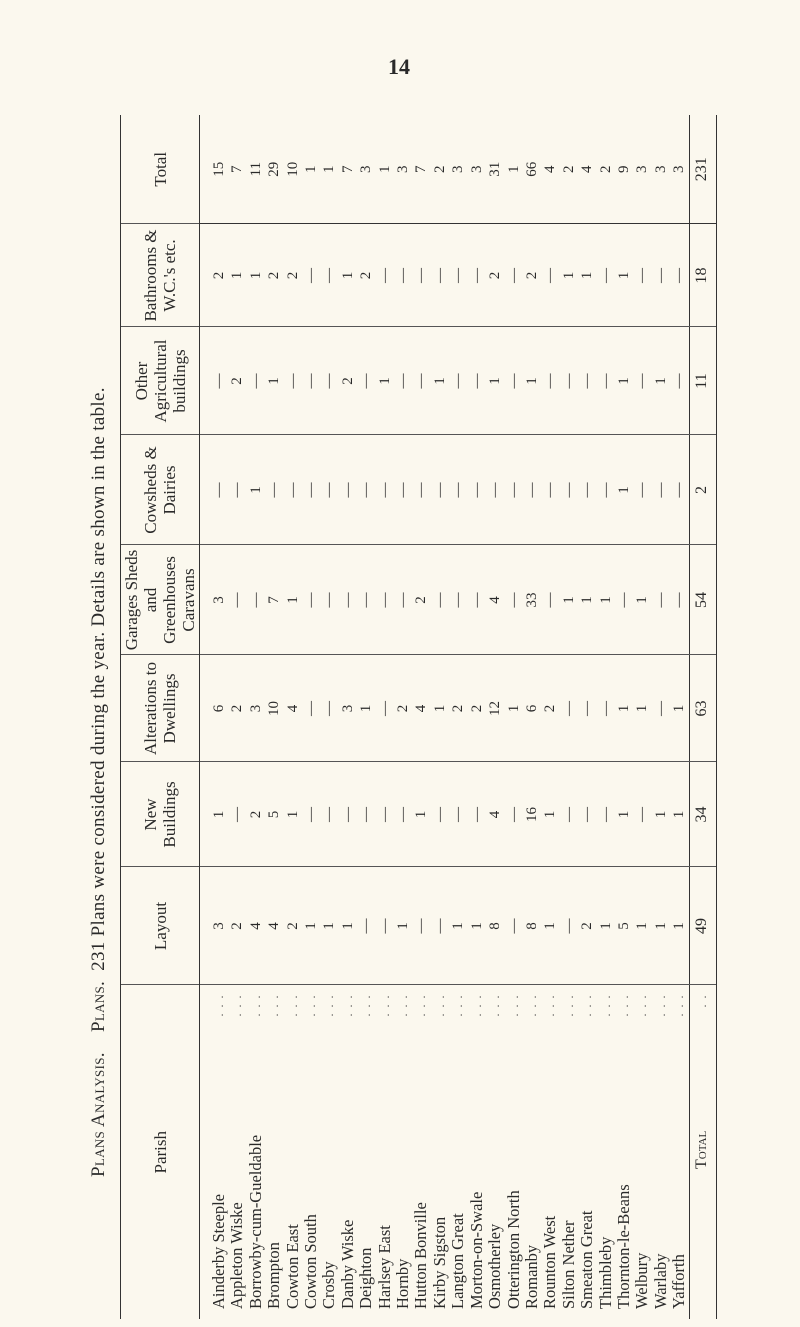 The width and height of the screenshot is (800, 1327). What do you see at coordinates (624, 926) in the screenshot?
I see `value-cell: 5` at bounding box center [624, 926].